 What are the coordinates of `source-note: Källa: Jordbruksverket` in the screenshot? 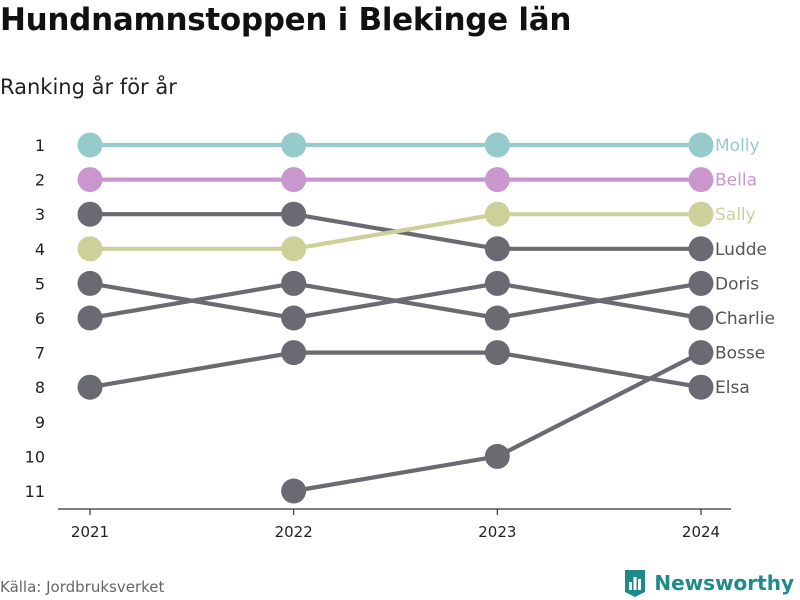 It's located at (82, 587).